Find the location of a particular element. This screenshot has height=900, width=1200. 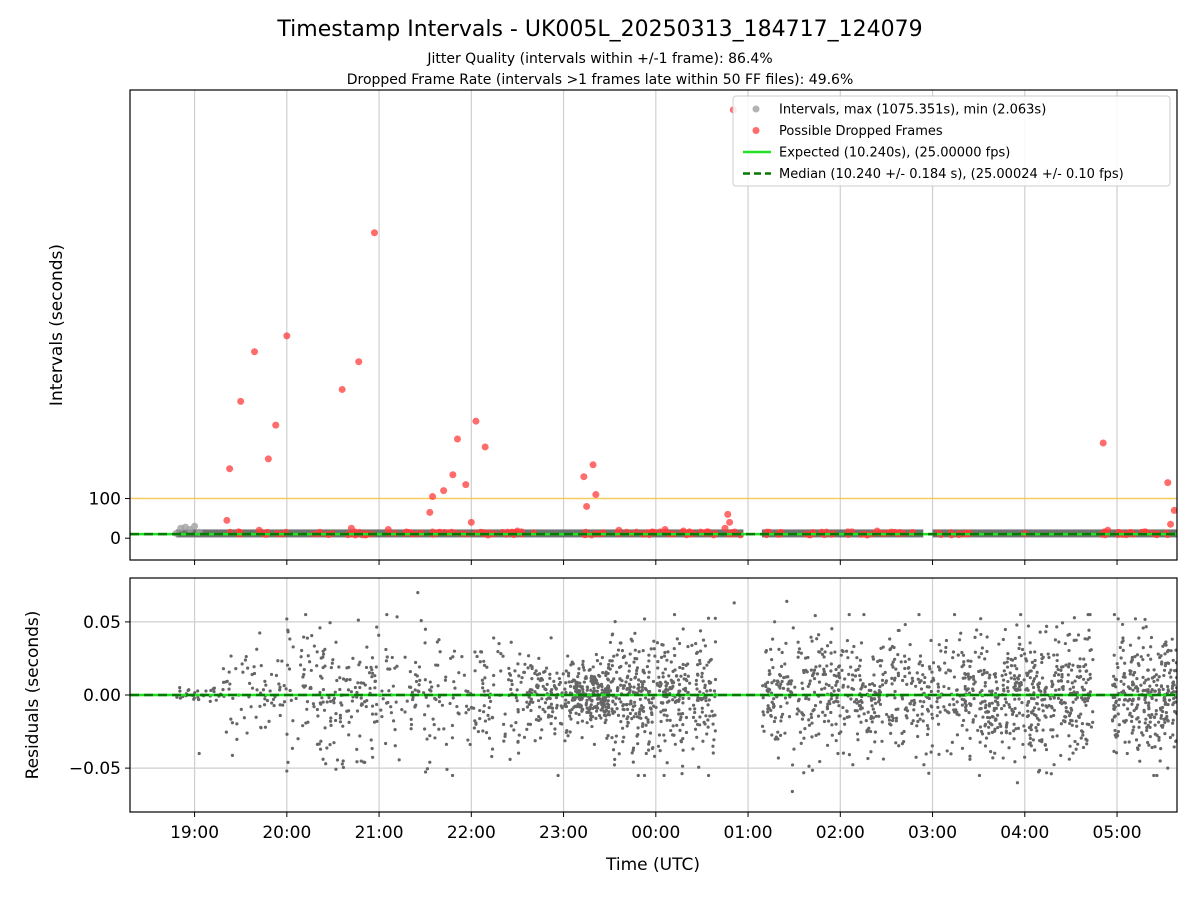

x-tick-label: 22:00 is located at coordinates (471, 833).